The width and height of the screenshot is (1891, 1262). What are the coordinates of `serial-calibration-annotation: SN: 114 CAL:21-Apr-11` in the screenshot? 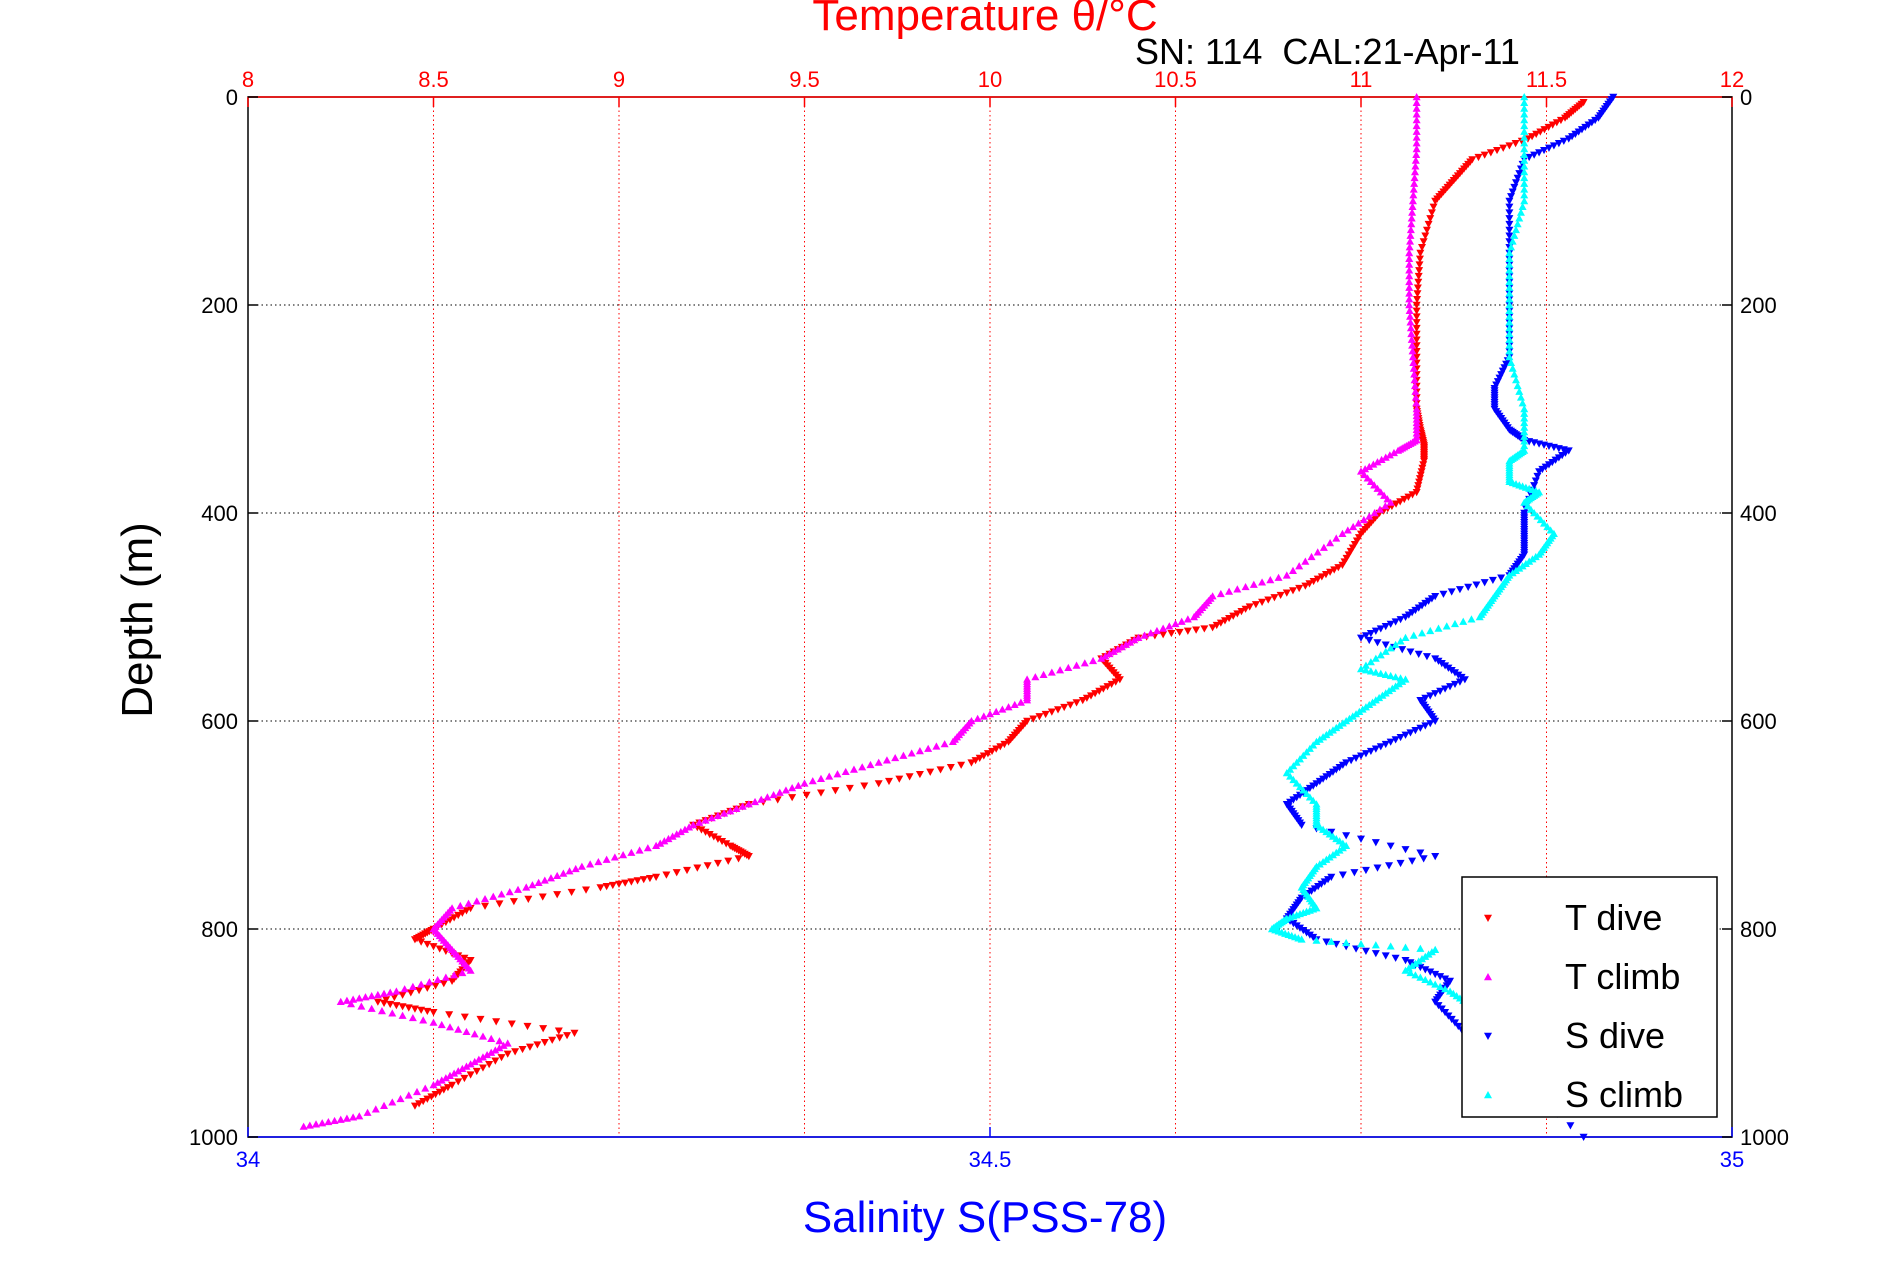 It's located at (1327, 51).